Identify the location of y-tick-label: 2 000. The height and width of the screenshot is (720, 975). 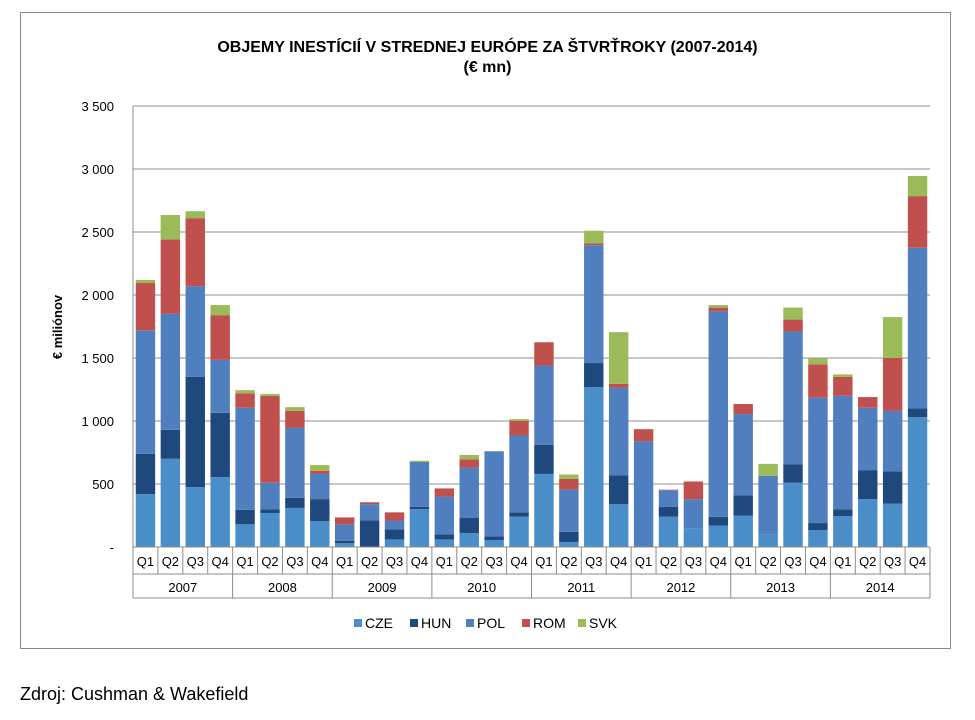
(97, 295).